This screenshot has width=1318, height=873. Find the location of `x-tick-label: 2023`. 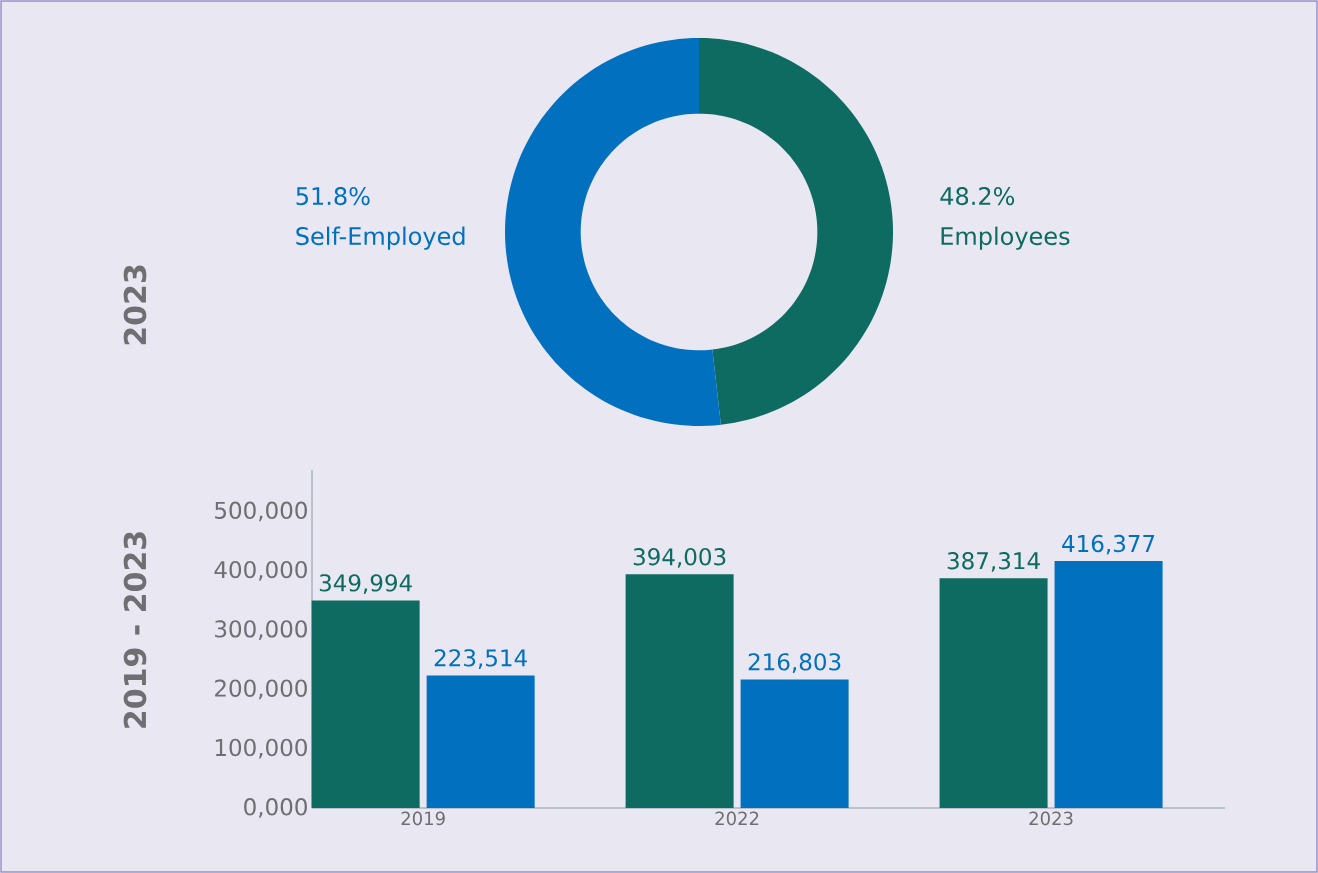

x-tick-label: 2023 is located at coordinates (1051, 818).